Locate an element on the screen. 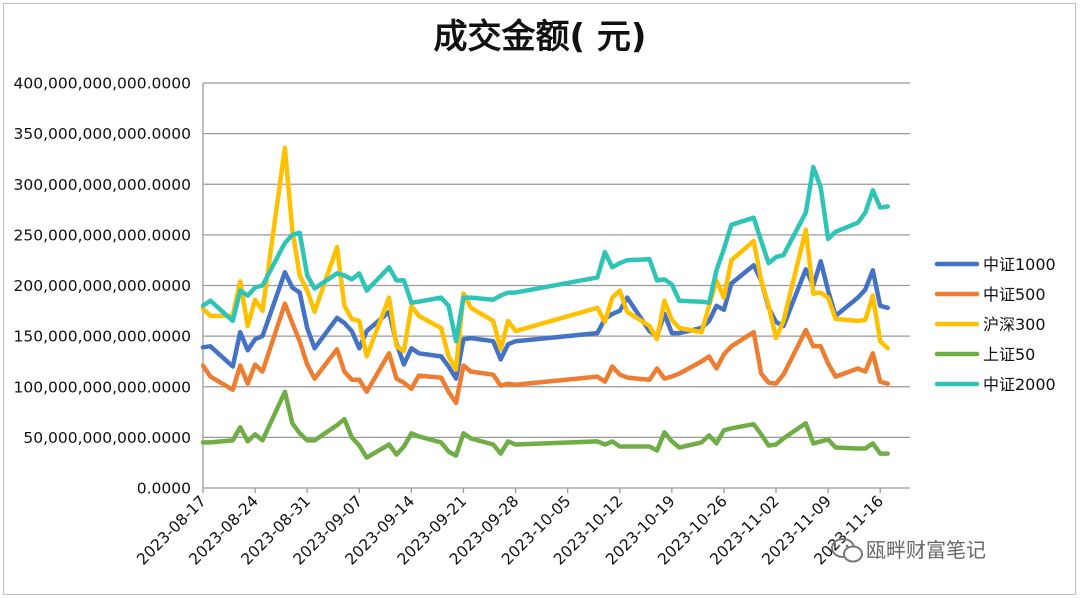 The height and width of the screenshot is (599, 1080). legend-label: 中证2000 is located at coordinates (1019, 384).